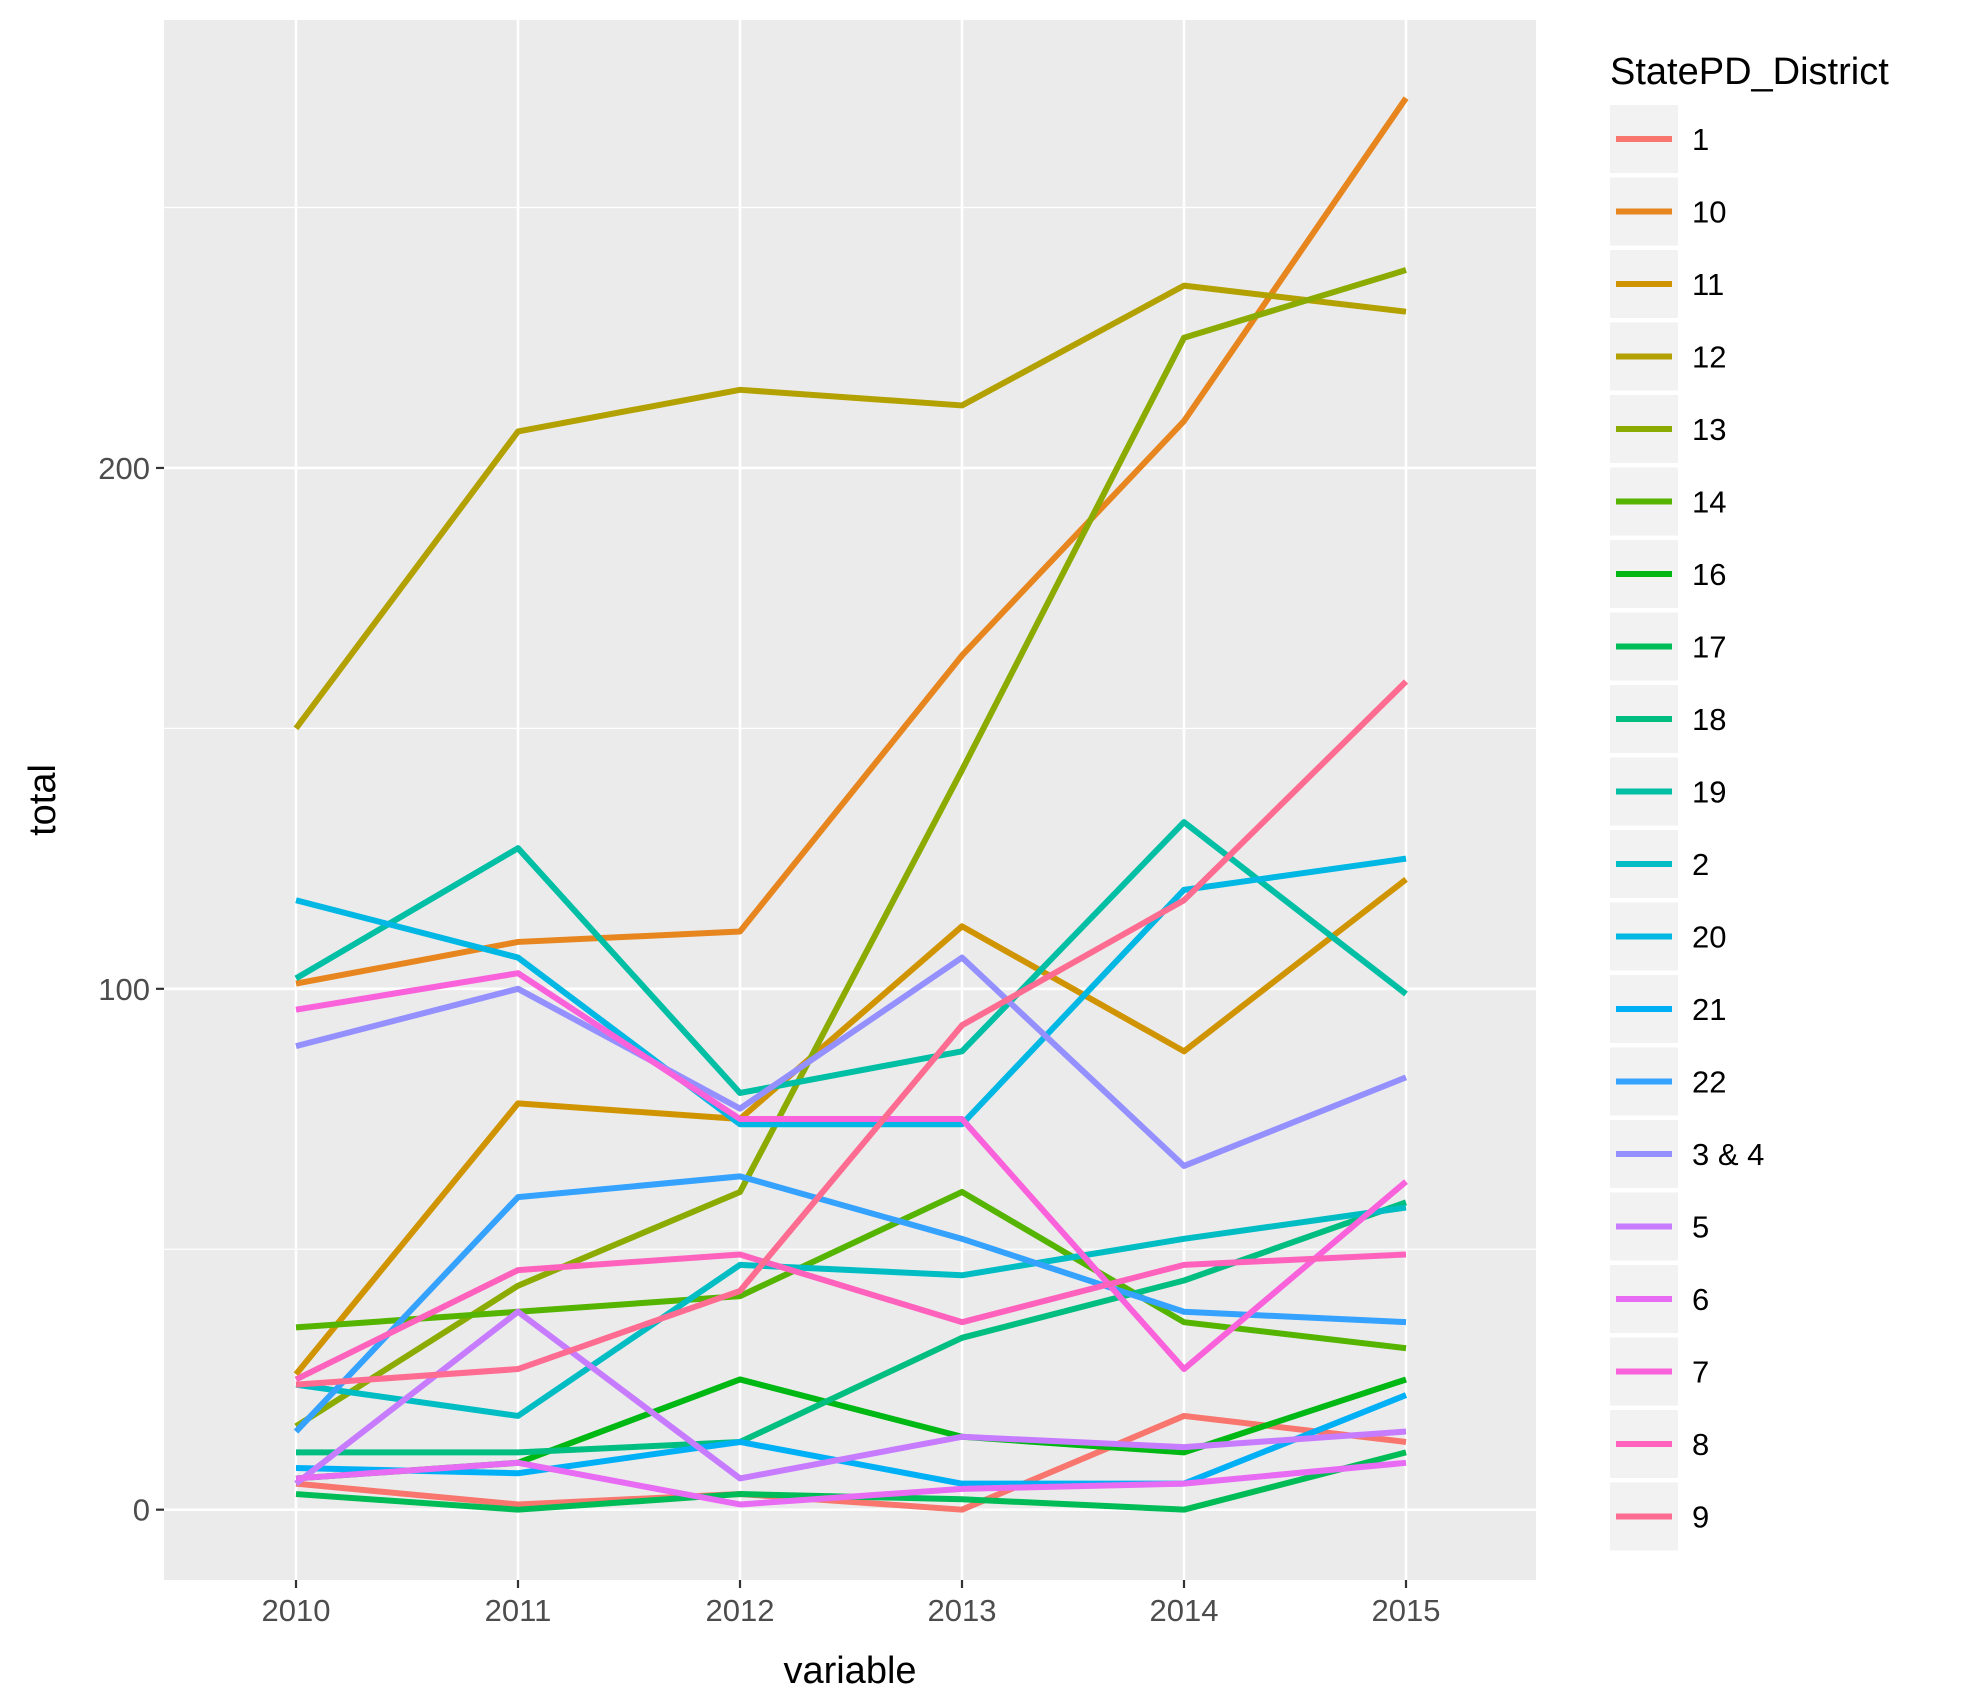  I want to click on legend-label: 8, so click(1700, 1444).